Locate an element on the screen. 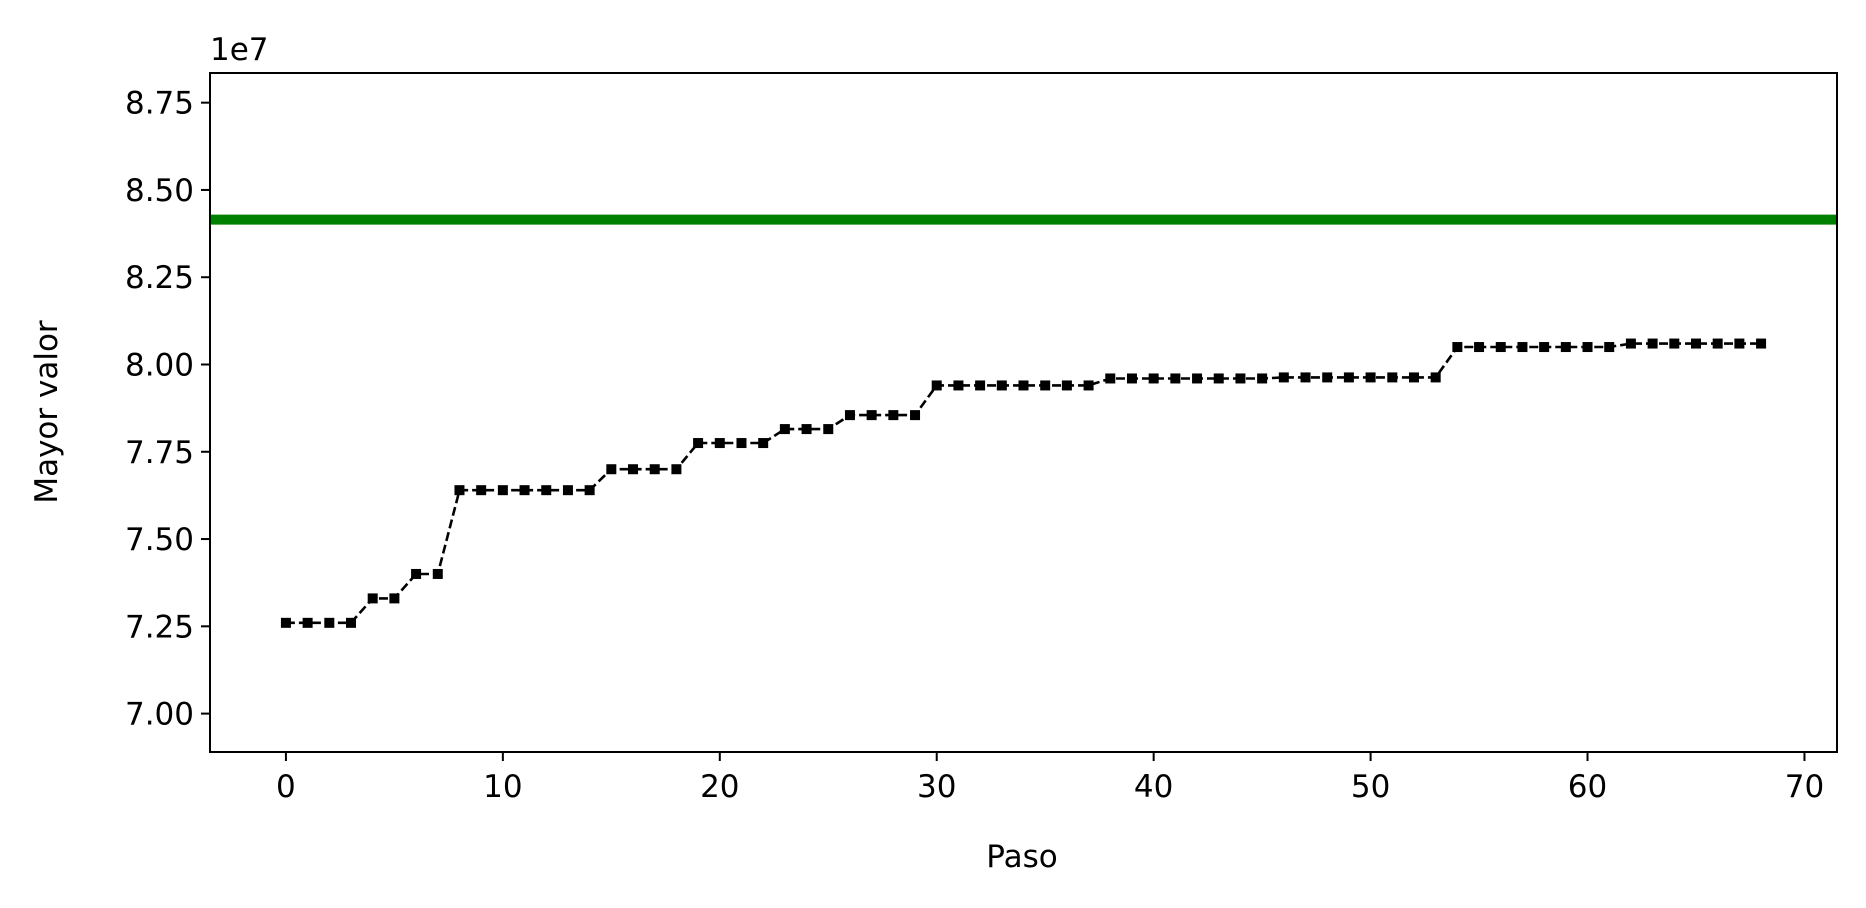 The width and height of the screenshot is (1866, 908). x-tick-label: 50 is located at coordinates (1370, 787).